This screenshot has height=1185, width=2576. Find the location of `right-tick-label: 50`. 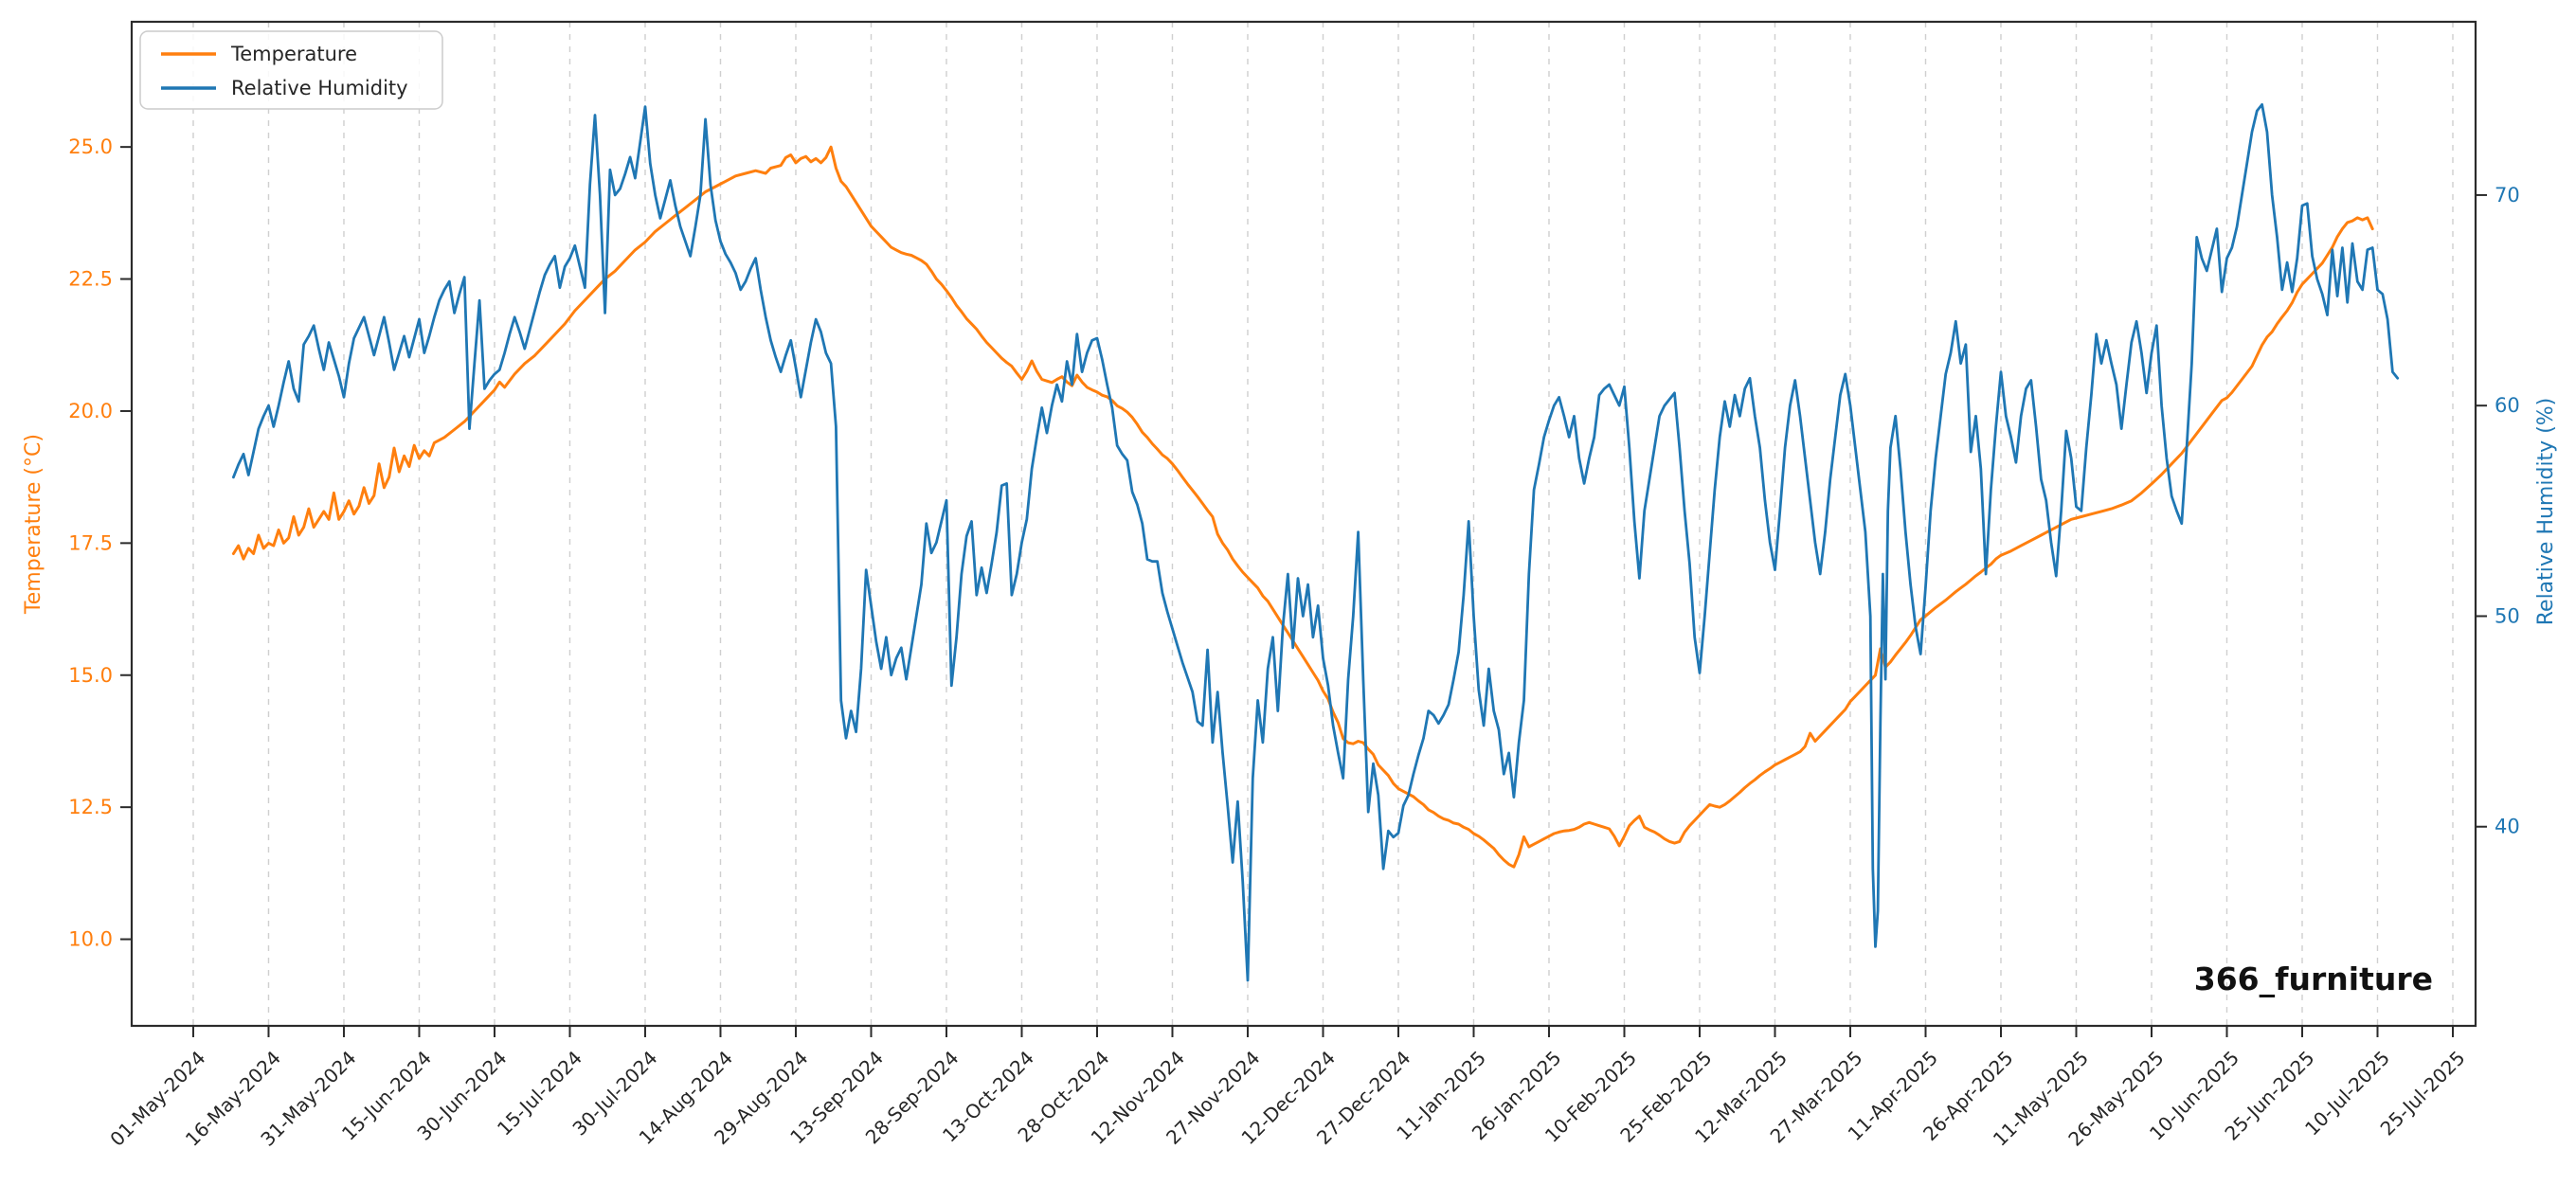

right-tick-label: 50 is located at coordinates (2507, 616).